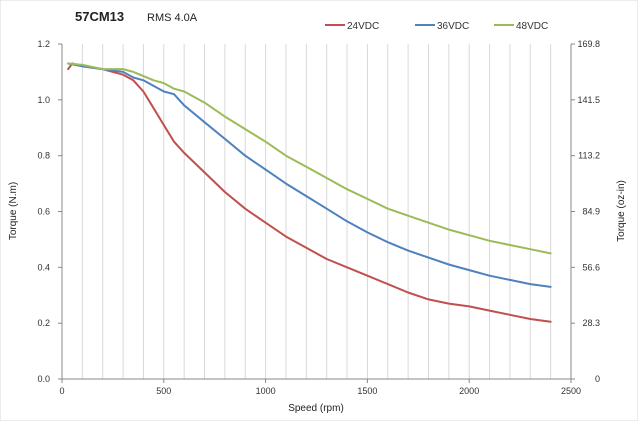 This screenshot has height=421, width=638. I want to click on chart-subtitle: RMS 4.0A, so click(172, 18).